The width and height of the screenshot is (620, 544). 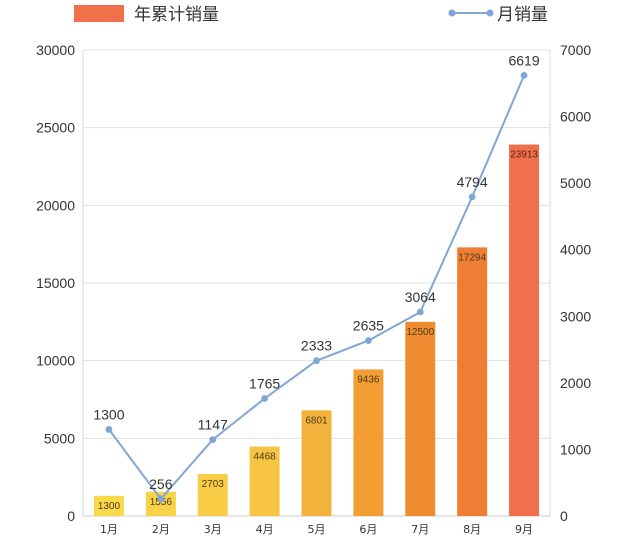 What do you see at coordinates (523, 60) in the screenshot?
I see `line-value-label: 6619` at bounding box center [523, 60].